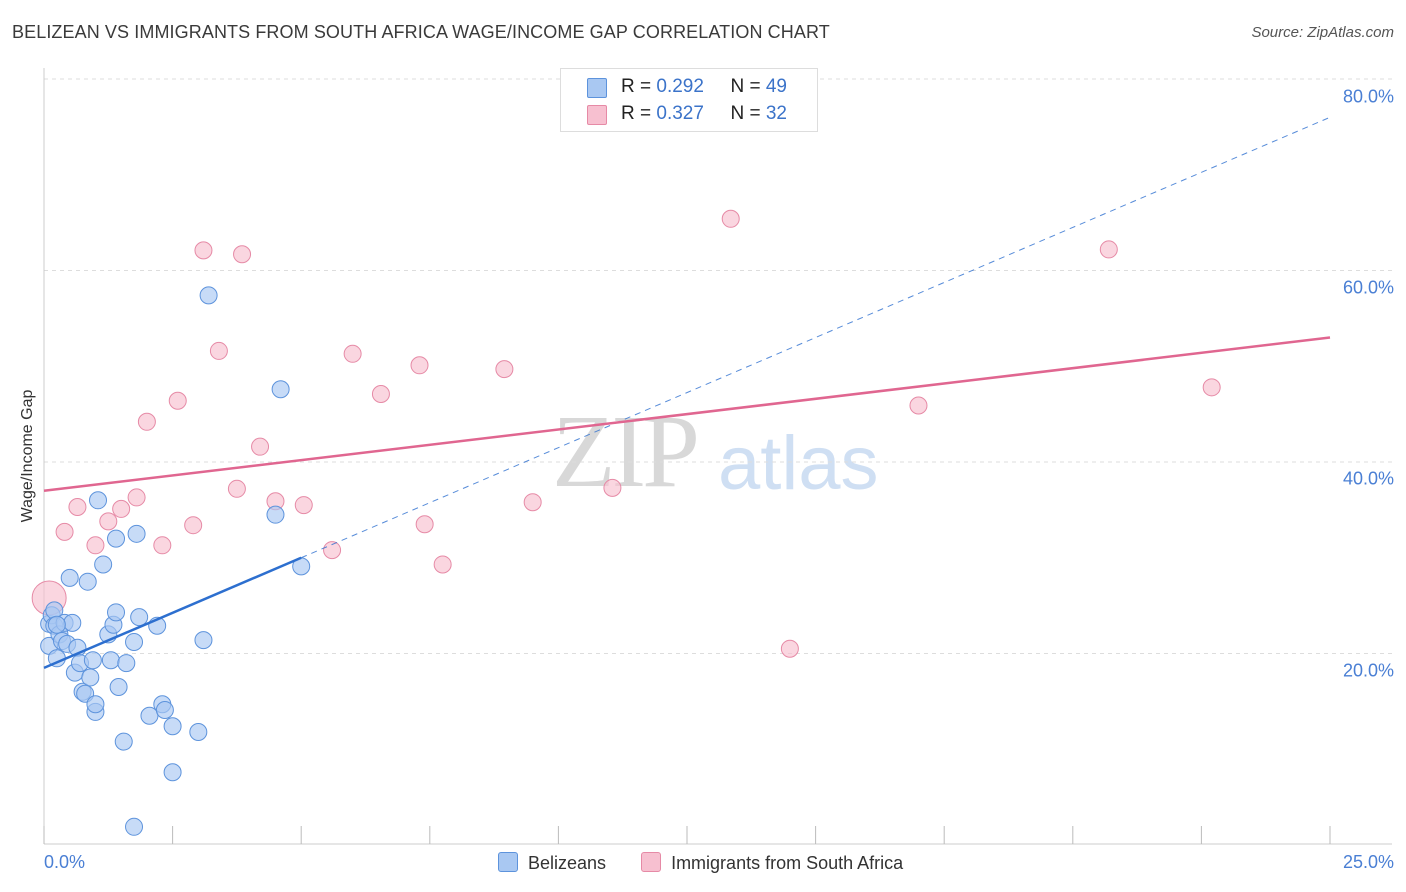 Image resolution: width=1406 pixels, height=892 pixels. What do you see at coordinates (680, 113) in the screenshot?
I see `r-value: 0.327` at bounding box center [680, 113].